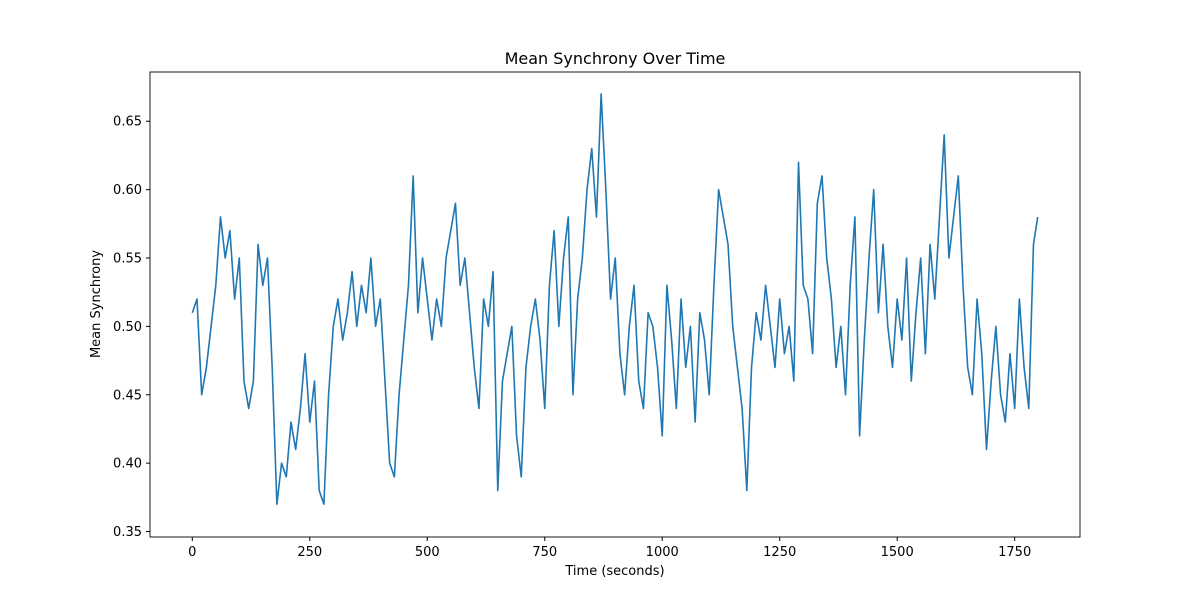  What do you see at coordinates (127, 327) in the screenshot?
I see `y-tick-label: 0.50` at bounding box center [127, 327].